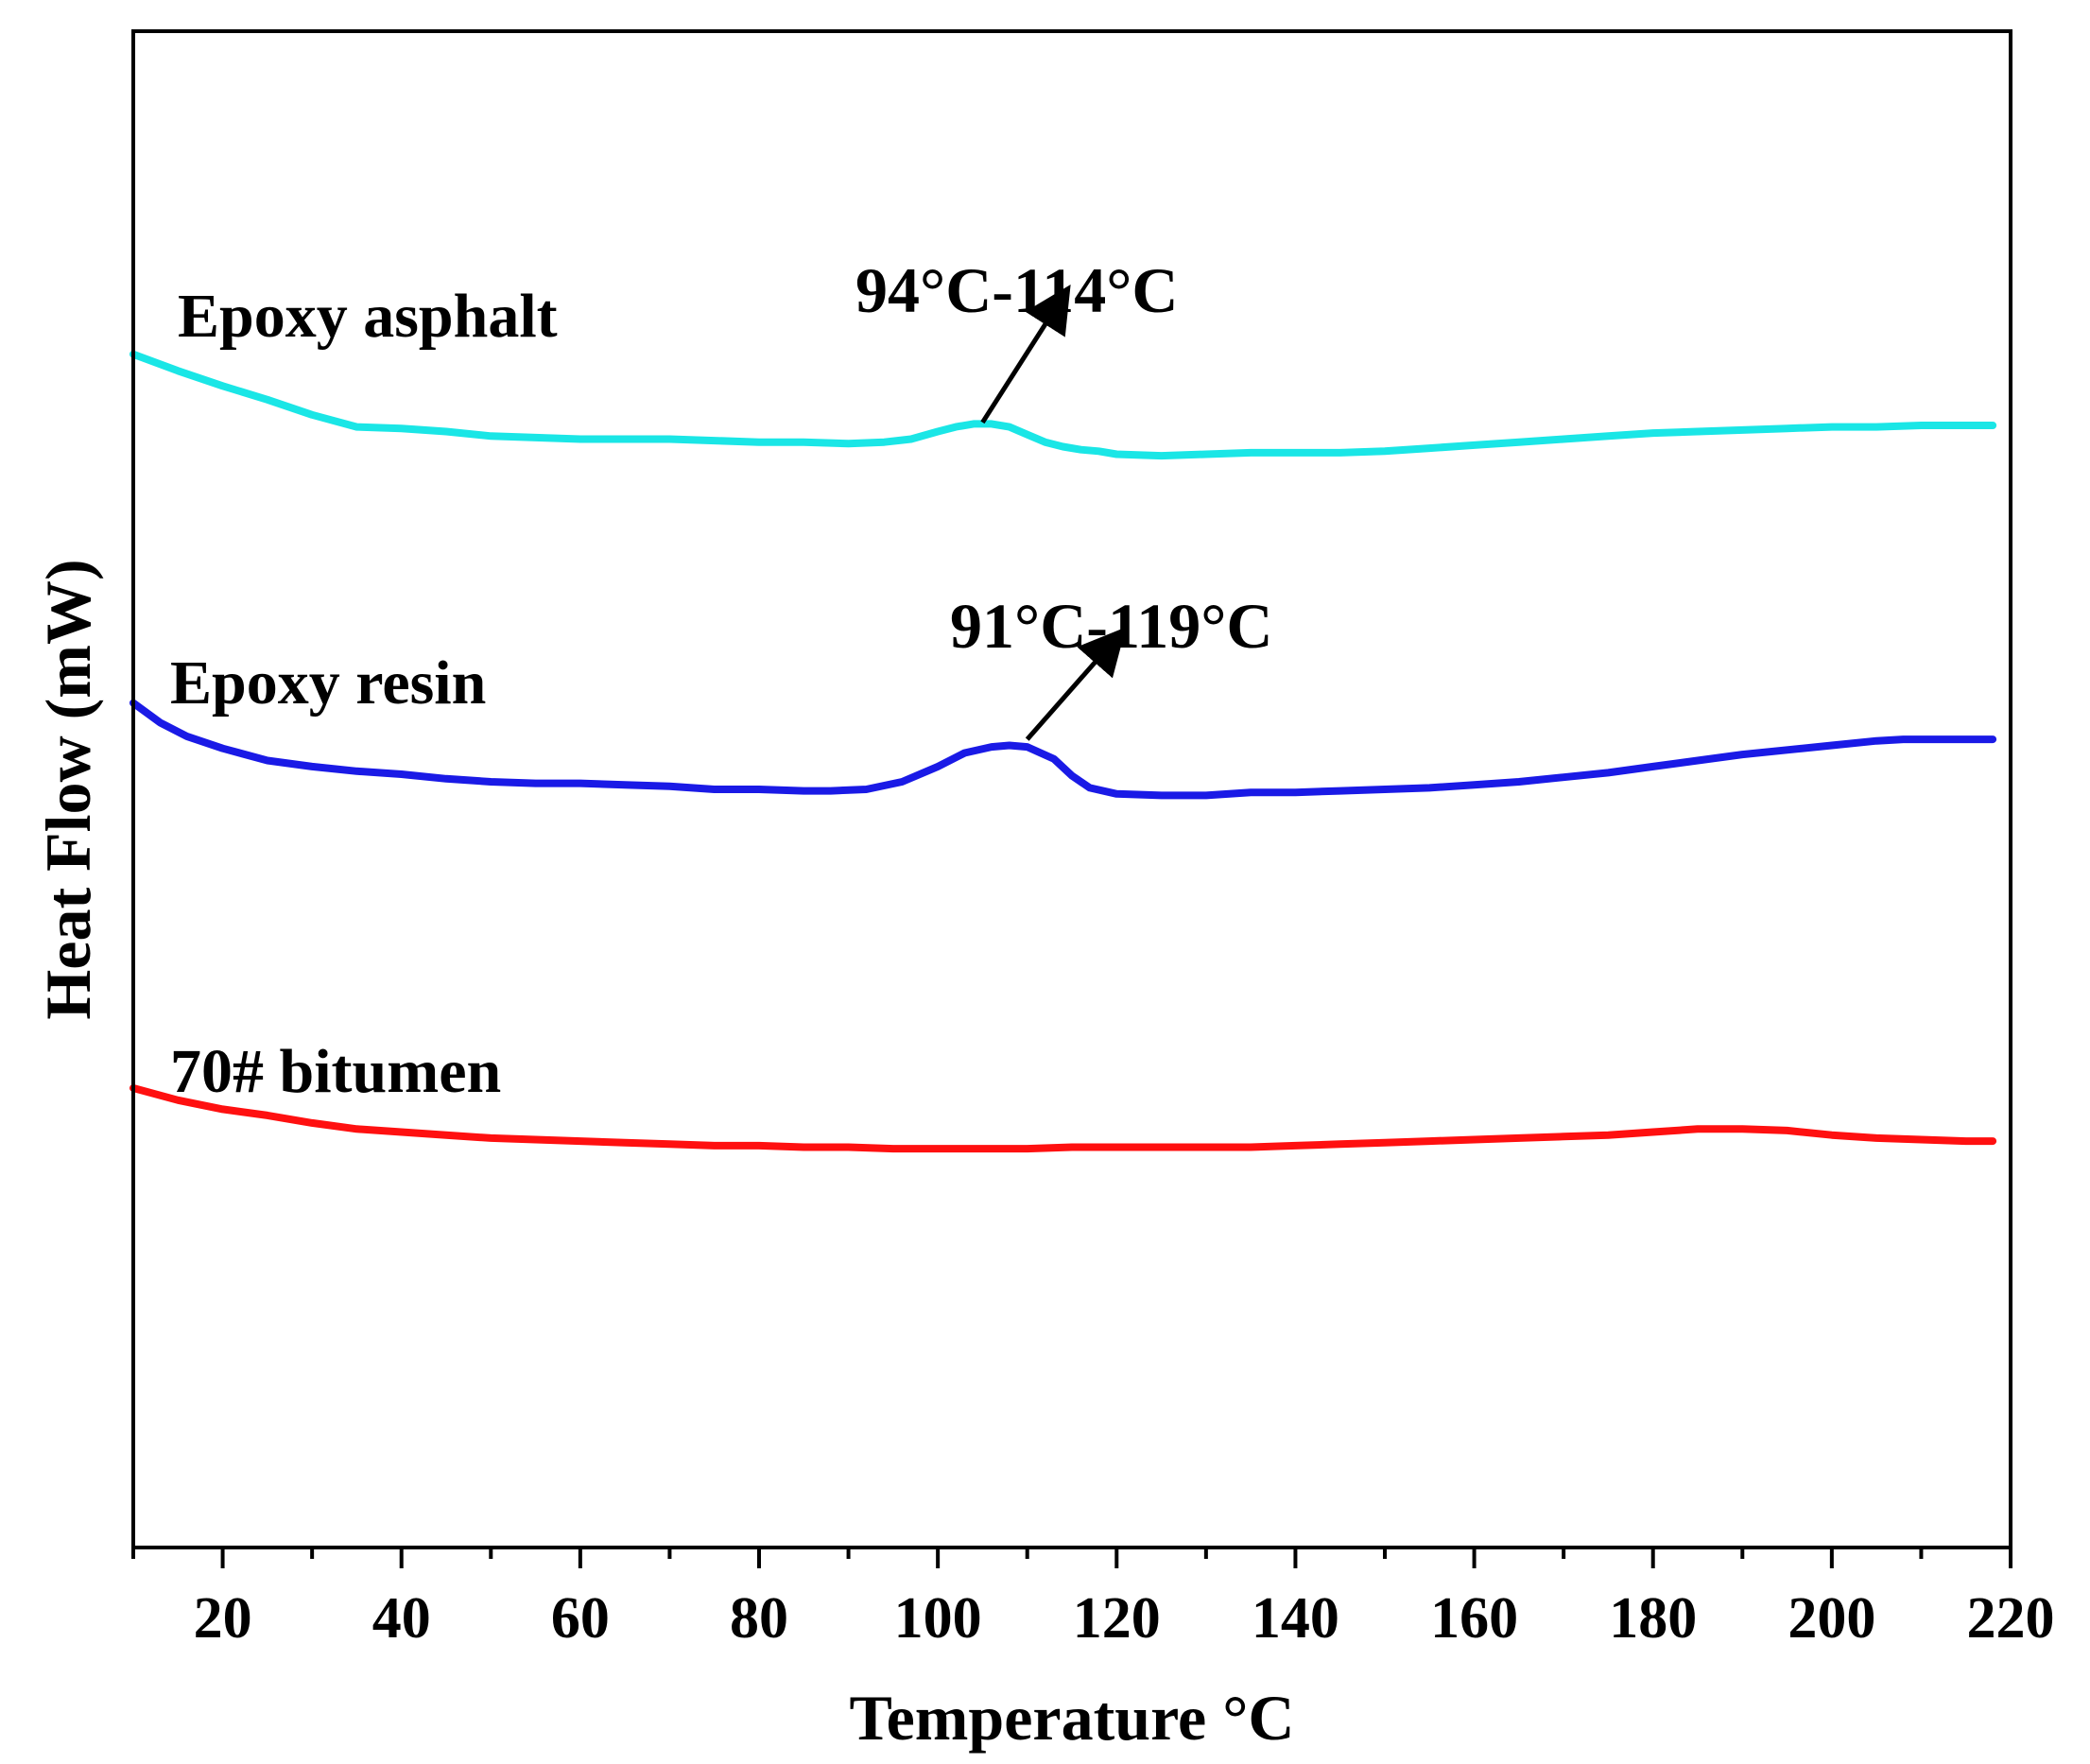  Describe the element at coordinates (1053, 513) in the screenshot. I see `annotation-layer` at that location.